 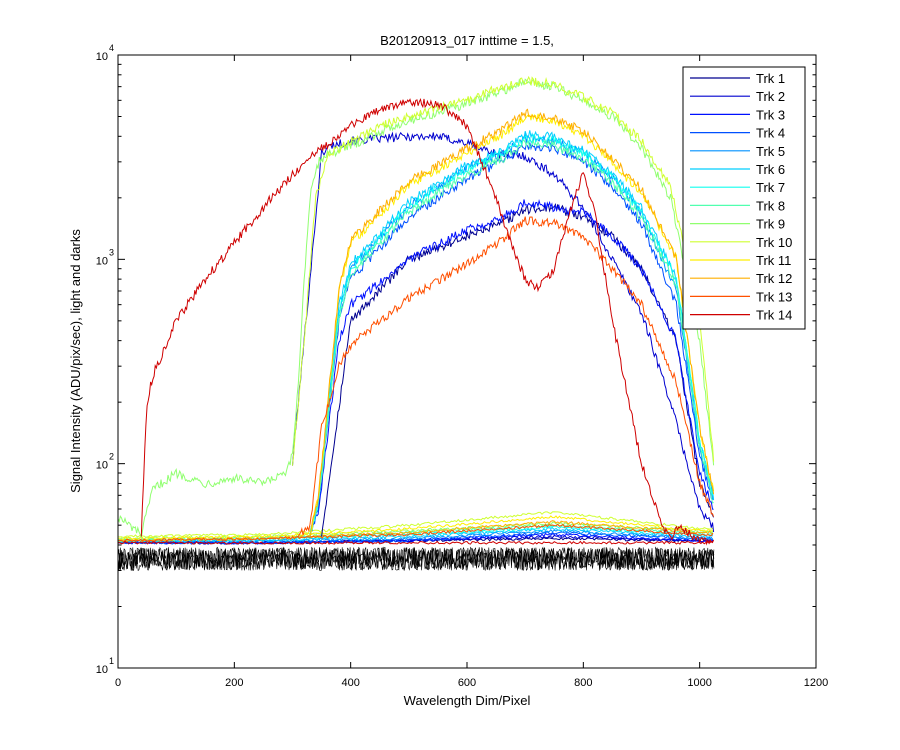 I want to click on dark-band-layer, so click(x=416, y=559).